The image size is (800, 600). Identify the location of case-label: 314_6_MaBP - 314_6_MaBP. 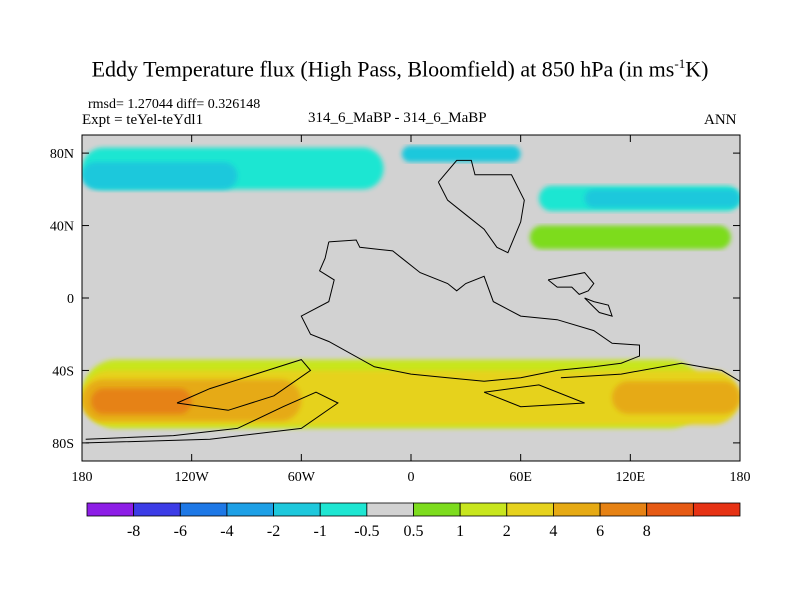
(397, 118).